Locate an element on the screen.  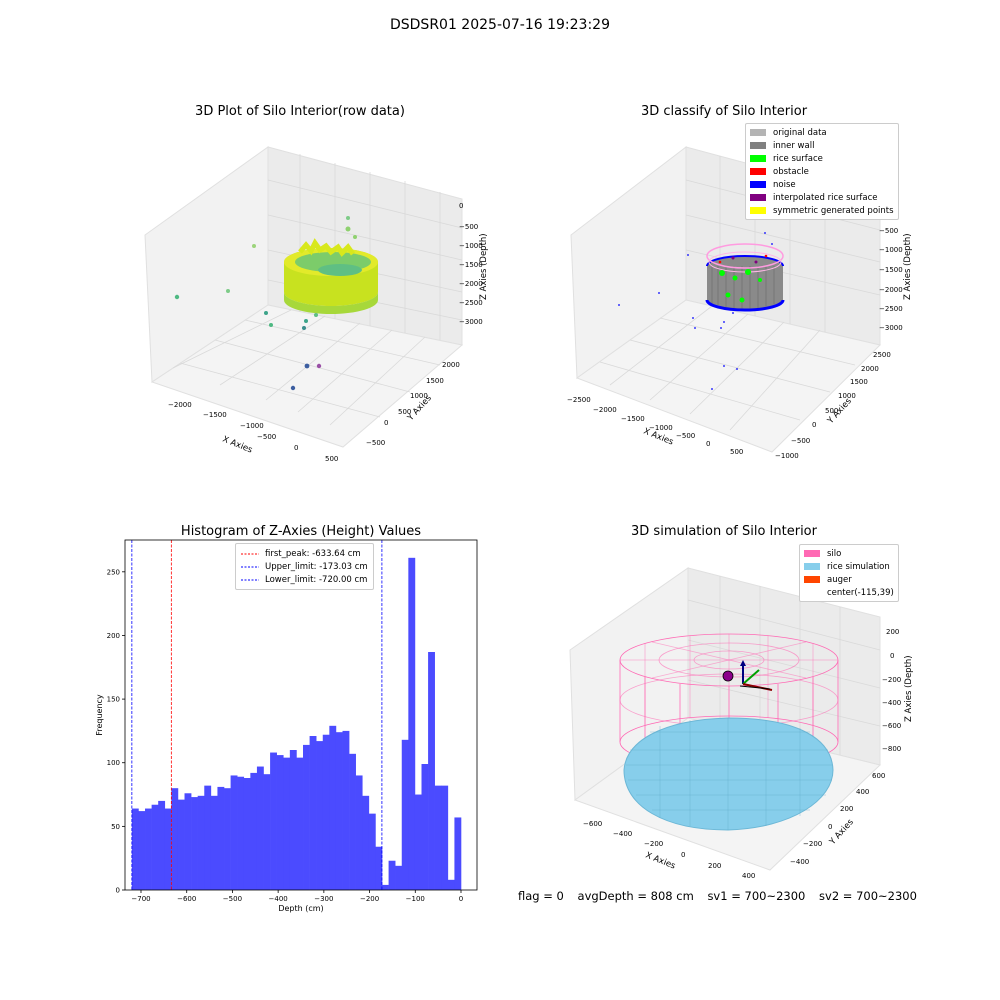
p2-xtick: 500 is located at coordinates (736, 452).